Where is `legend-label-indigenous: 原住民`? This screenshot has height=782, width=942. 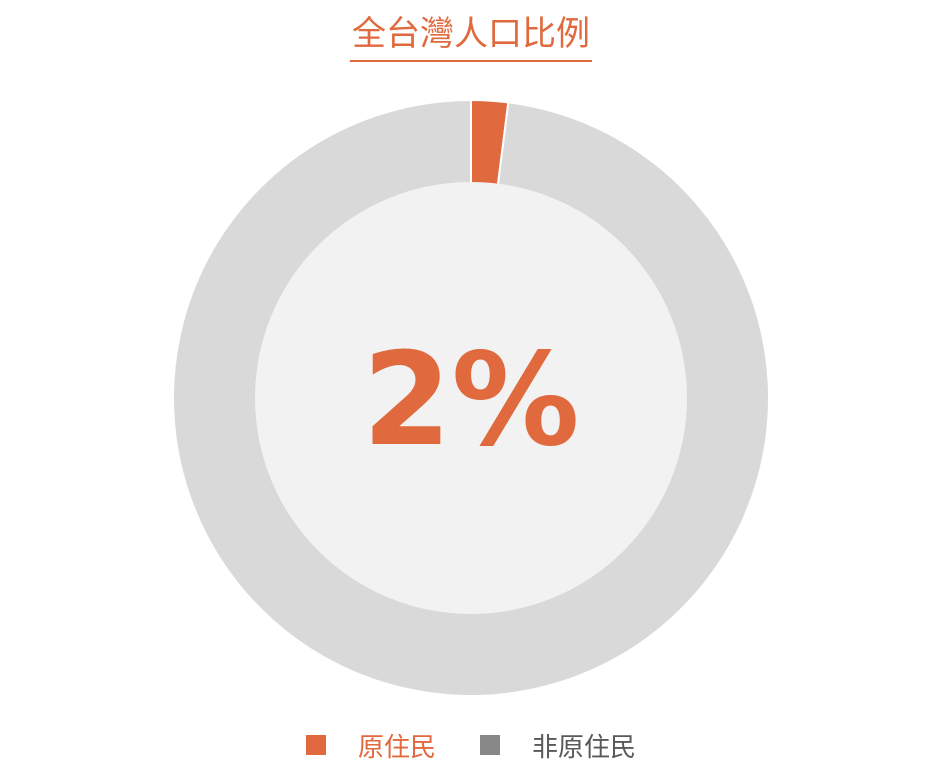
legend-label-indigenous: 原住民 is located at coordinates (396, 747).